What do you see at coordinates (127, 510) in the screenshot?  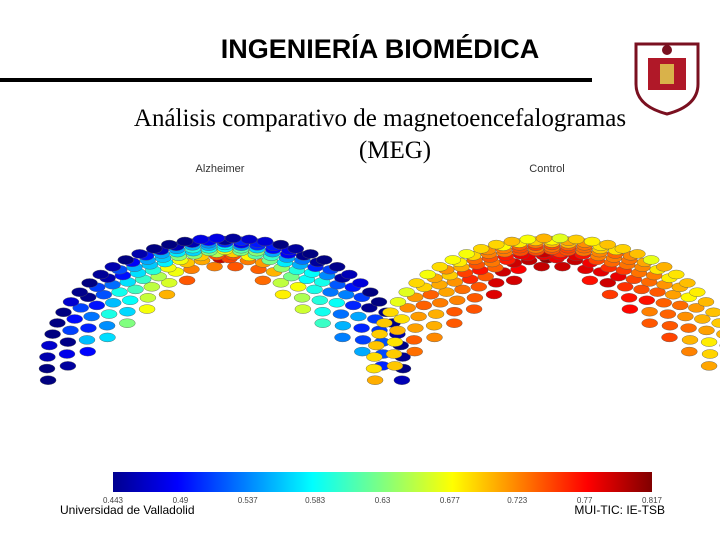 I see `footer-left: Universidad de Valladolid` at bounding box center [127, 510].